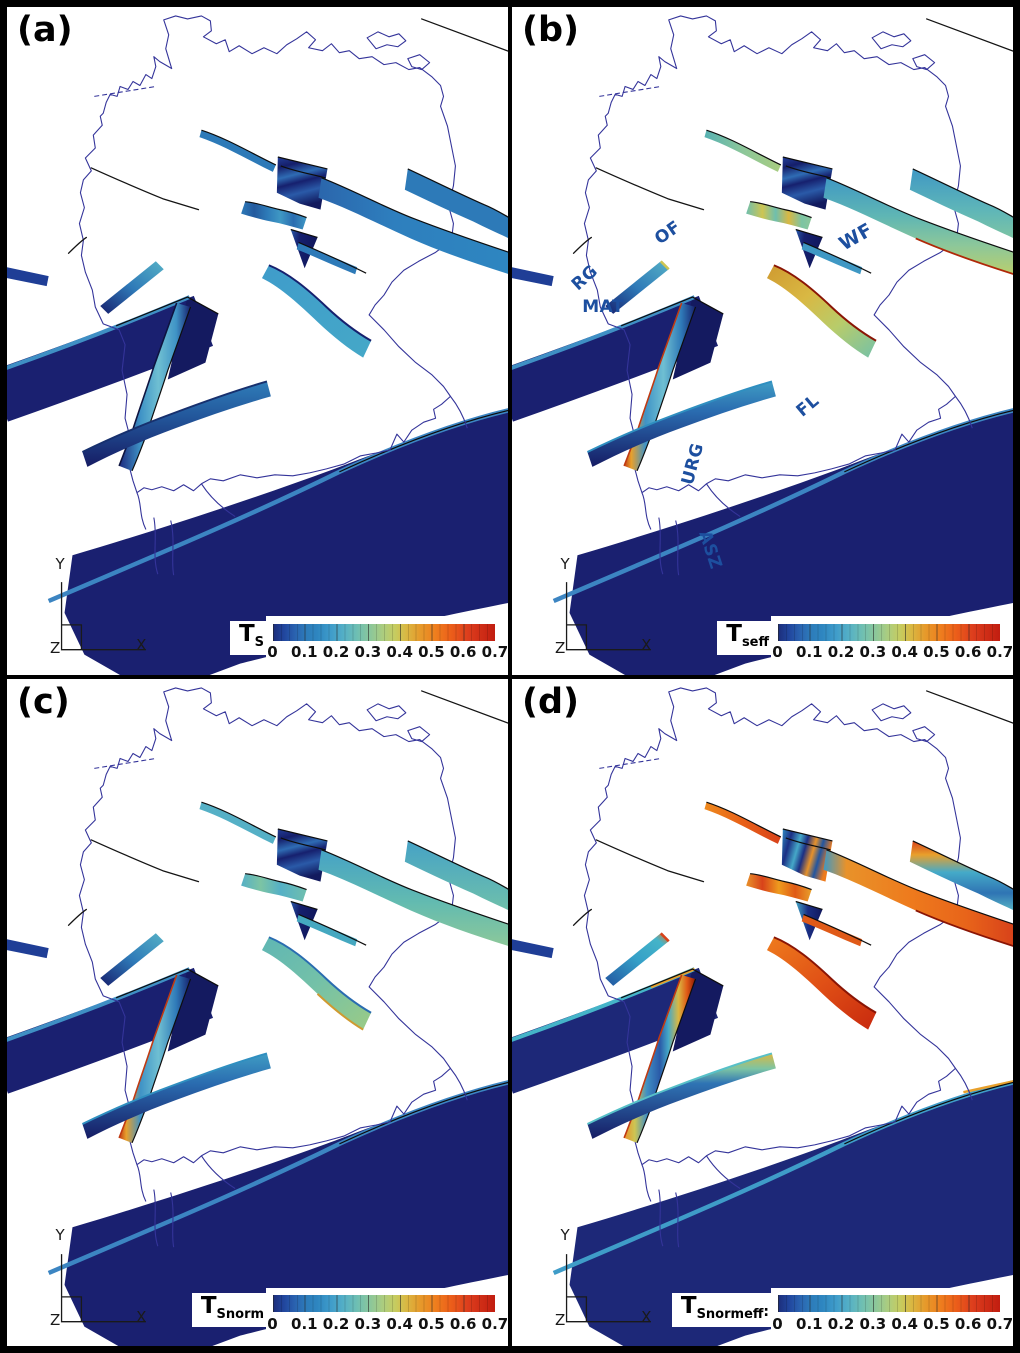  Describe the element at coordinates (724, 1309) in the screenshot. I see `colorbar-title: TSnormeff:` at that location.